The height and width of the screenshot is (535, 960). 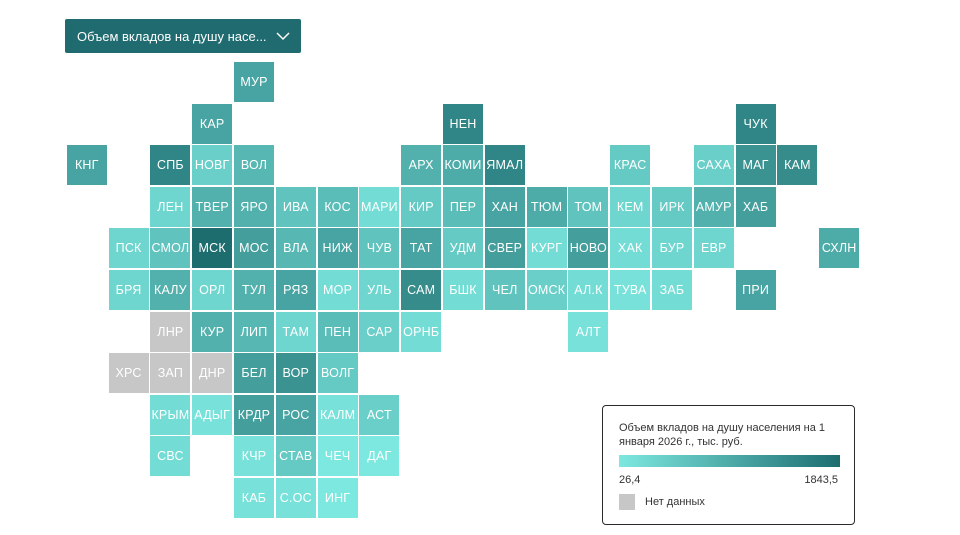 What do you see at coordinates (797, 165) in the screenshot?
I see `region-tile: КАМ` at bounding box center [797, 165].